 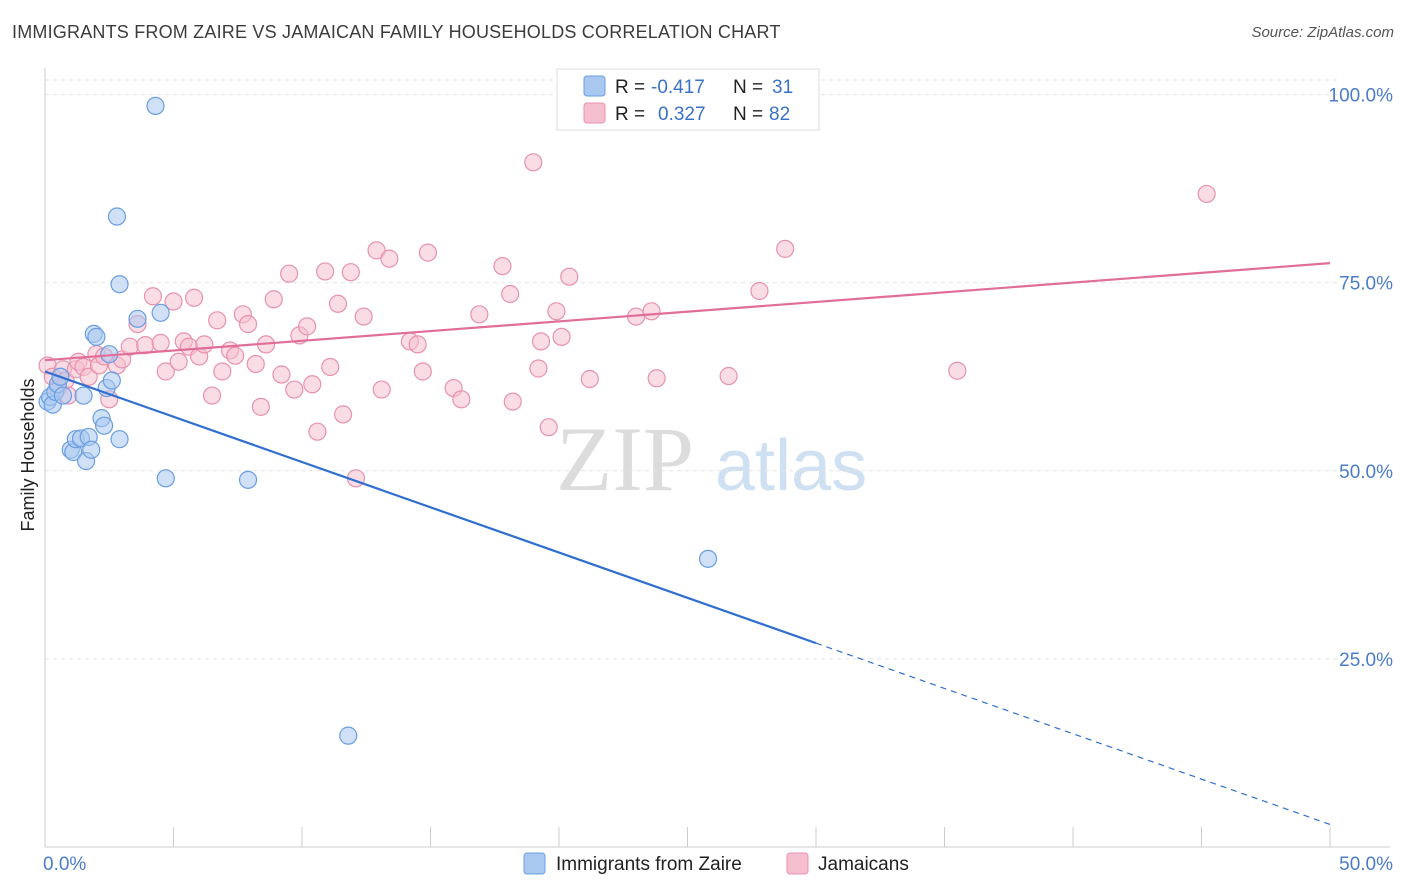 What do you see at coordinates (678, 87) in the screenshot?
I see `legend-r-value-1: -0.417` at bounding box center [678, 87].